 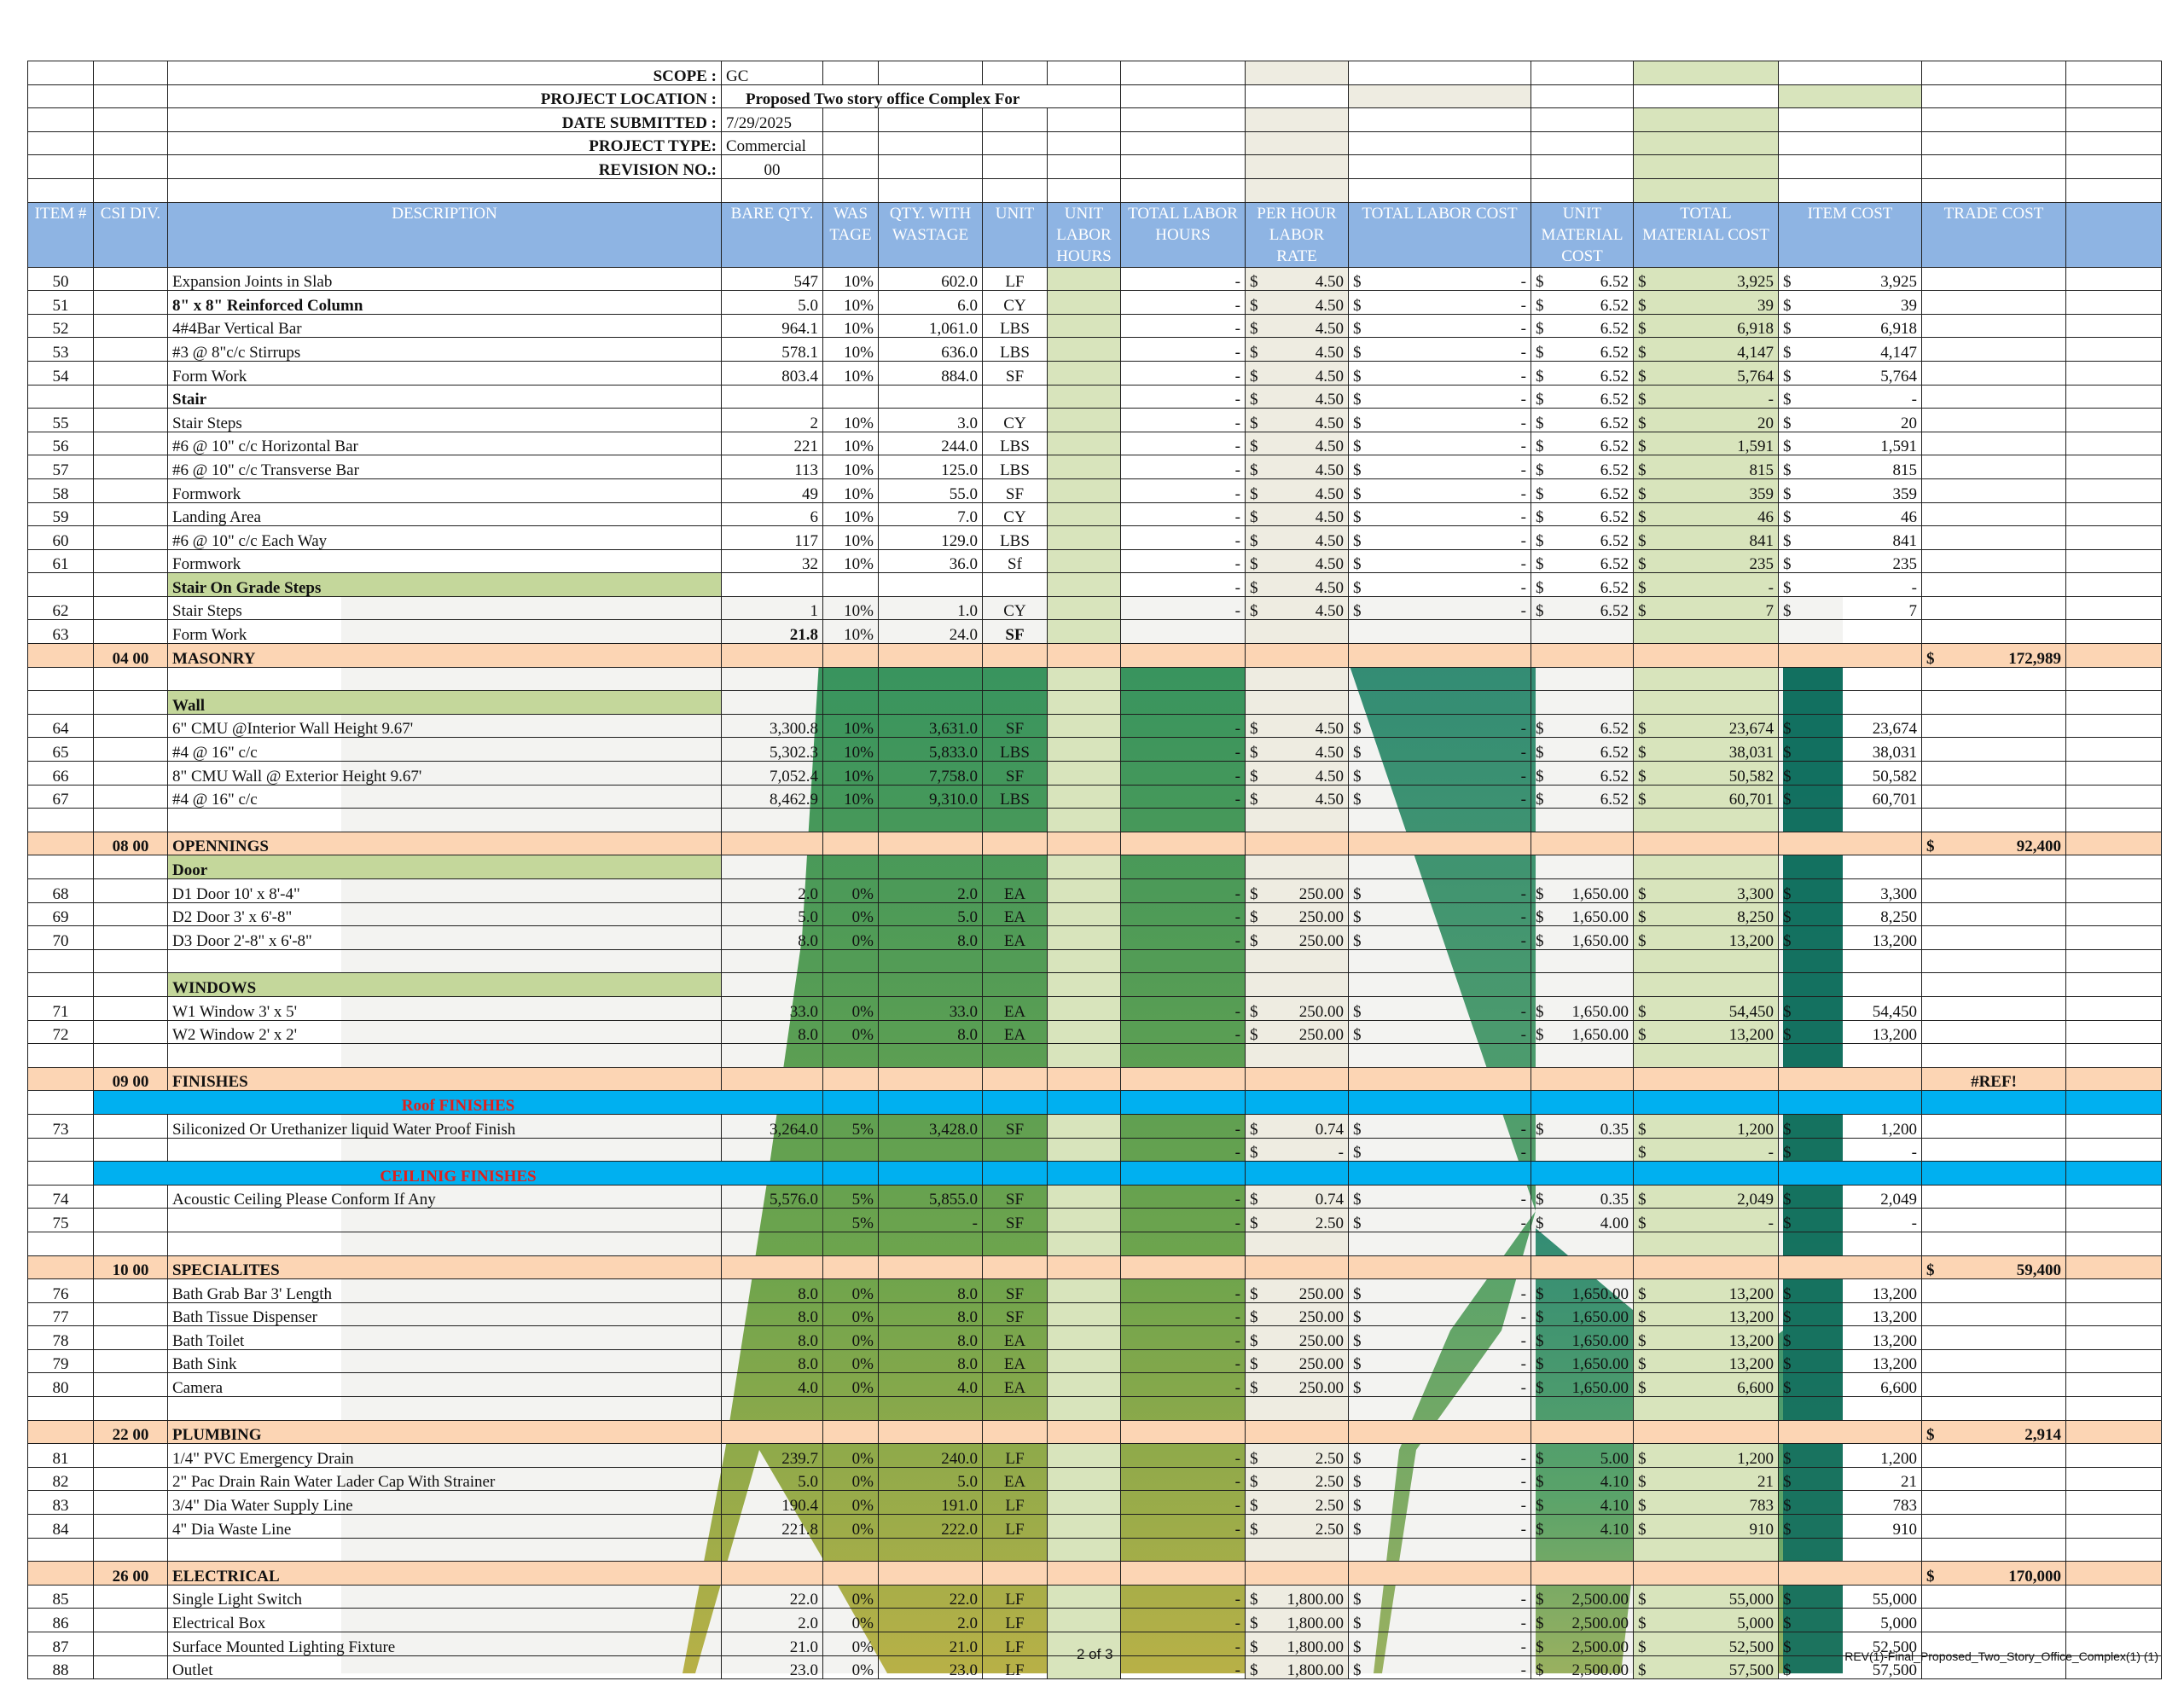 I want to click on total-material-cost-value: 3,300, so click(x=1756, y=894).